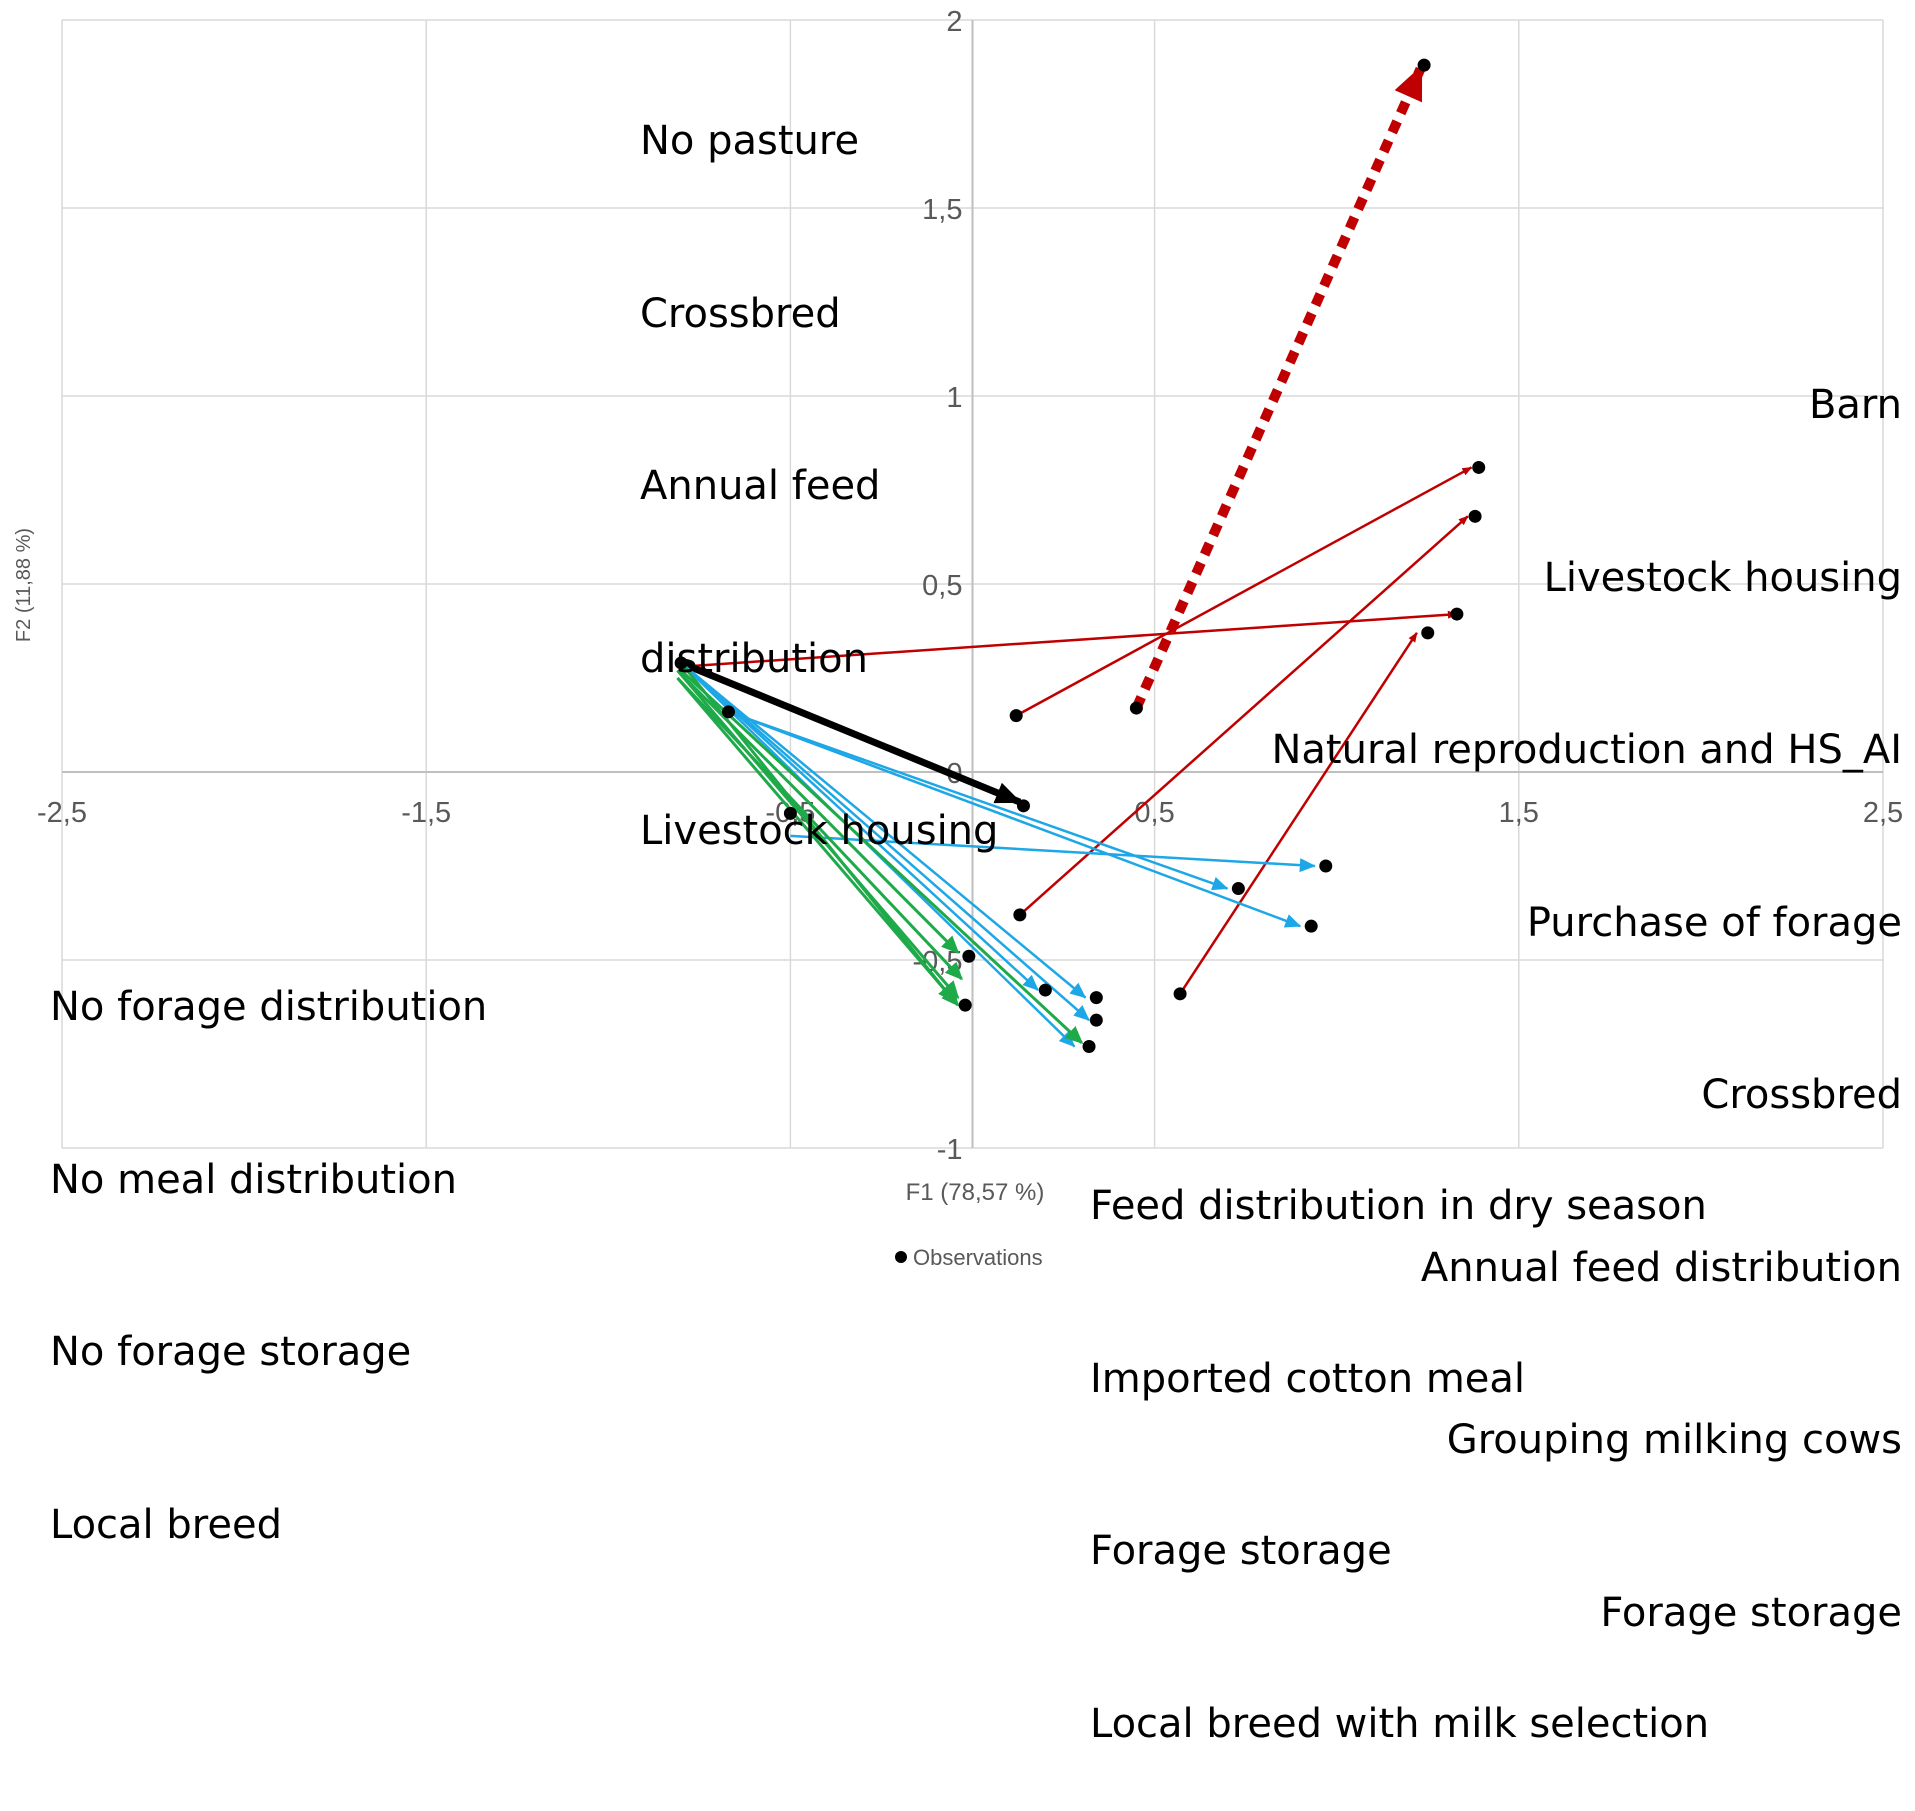 This screenshot has width=1915, height=1811. Describe the element at coordinates (231, 1352) in the screenshot. I see `annotation-line: No forage storage` at that location.